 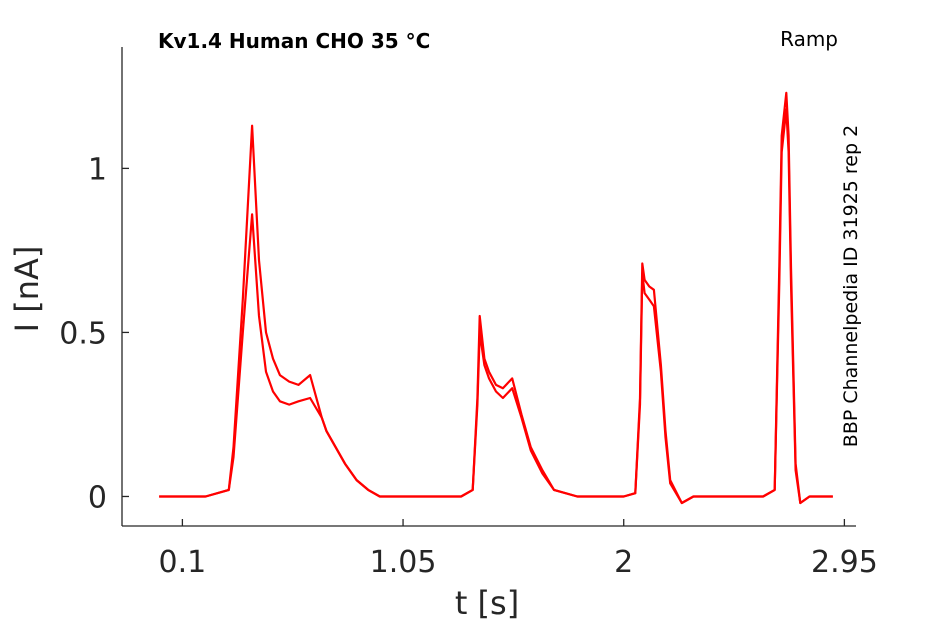 I want to click on x-axis-label: t [s], so click(x=487, y=603).